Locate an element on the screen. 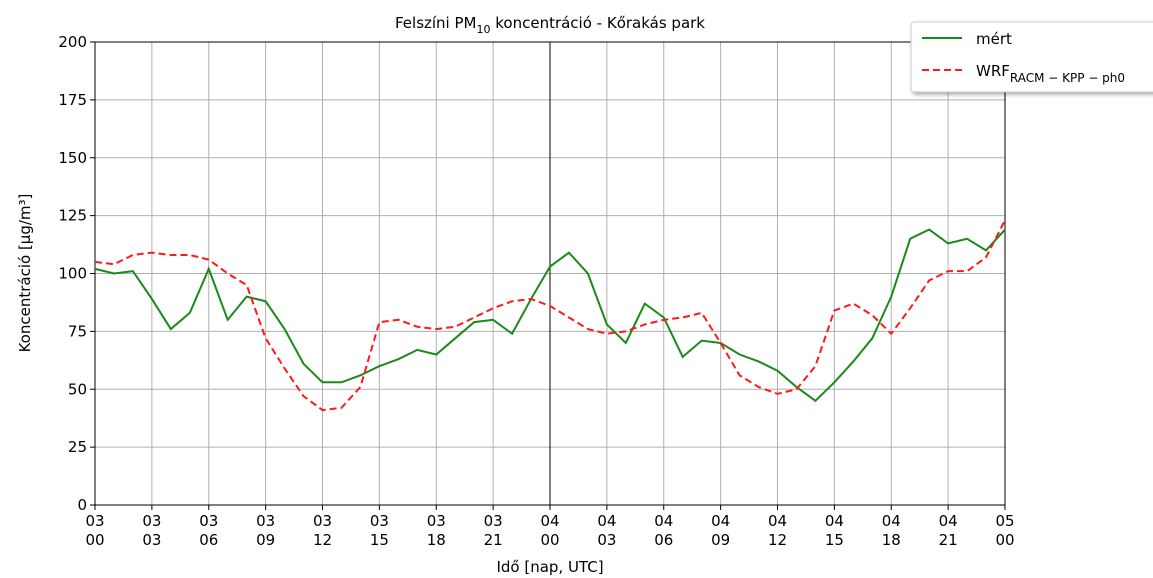 This screenshot has height=578, width=1153. x-tick-label: 05 00 is located at coordinates (1005, 530).